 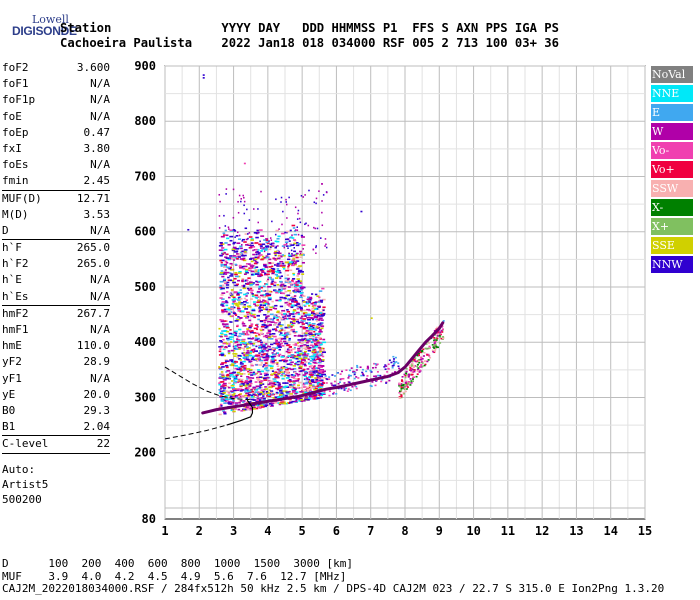 What do you see at coordinates (404, 531) in the screenshot?
I see `x-tick-label: 8` at bounding box center [404, 531].